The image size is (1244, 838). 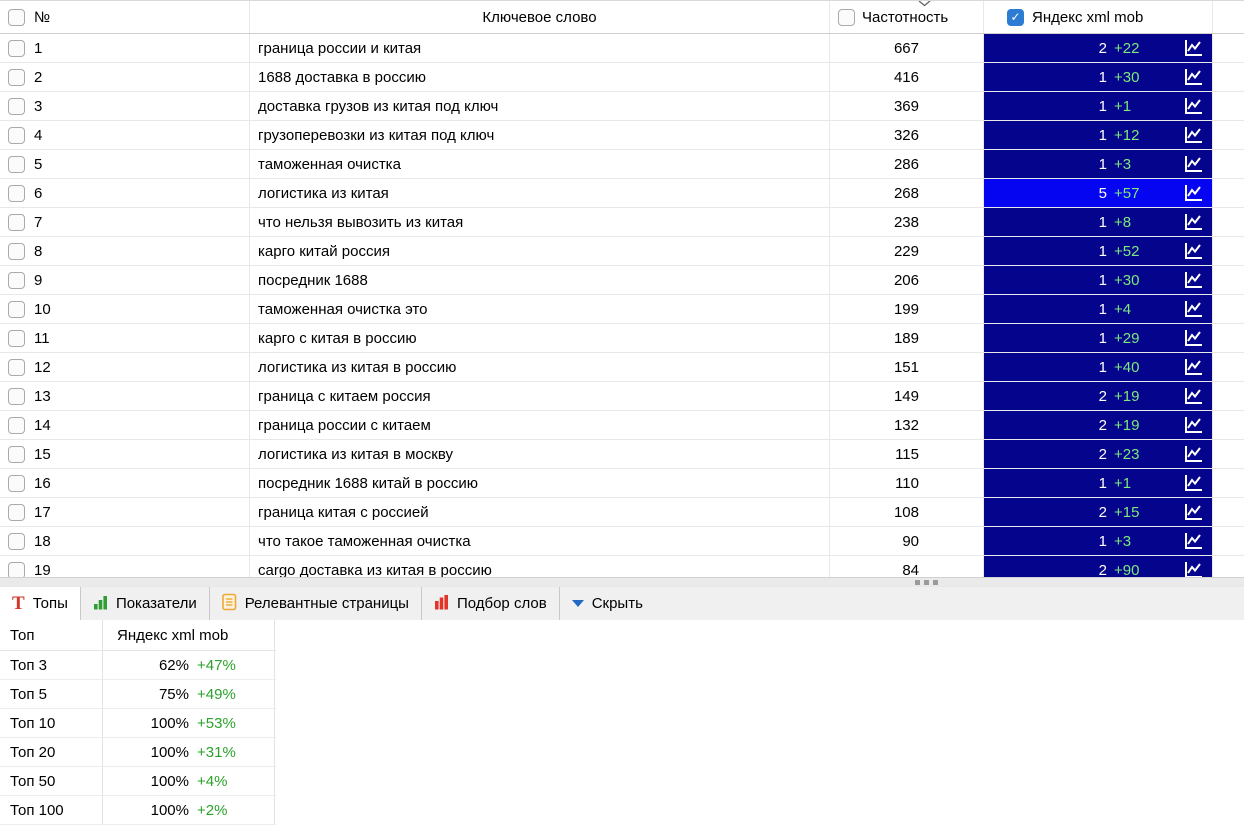 I want to click on table-row: 7 что нельзя вывозить из китая 238 1 +8, so click(x=622, y=222).